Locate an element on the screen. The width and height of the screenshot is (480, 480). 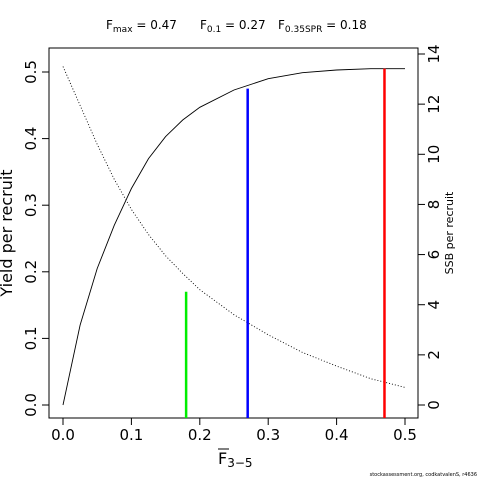
y-axis-title: Yield per recruit is located at coordinates (8, 233).